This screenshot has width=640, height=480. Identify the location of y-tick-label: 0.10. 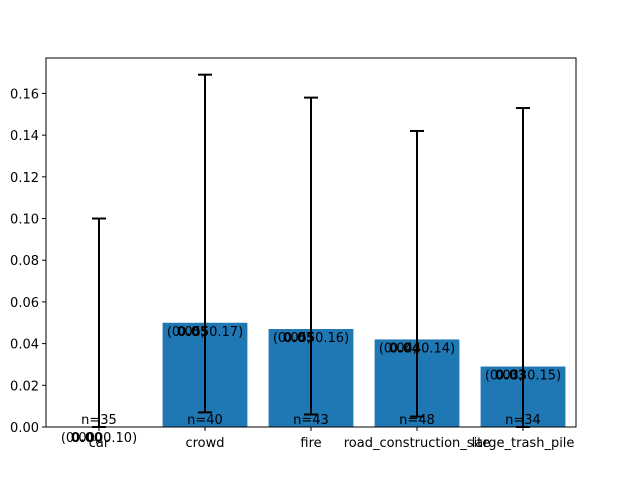
(24, 220).